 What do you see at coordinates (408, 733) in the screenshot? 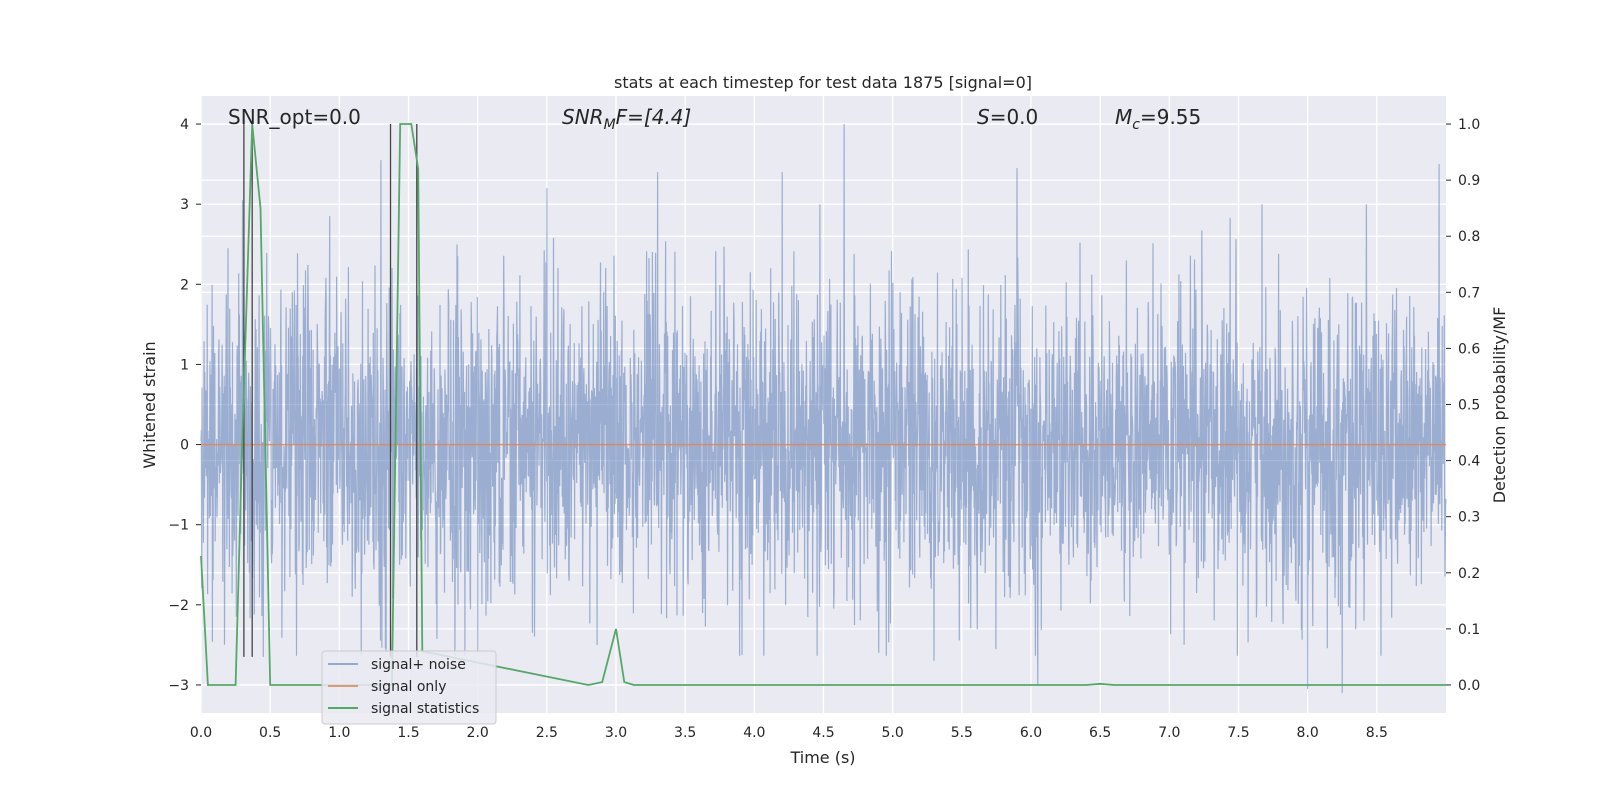
I see `x-tick-3: 1.5` at bounding box center [408, 733].